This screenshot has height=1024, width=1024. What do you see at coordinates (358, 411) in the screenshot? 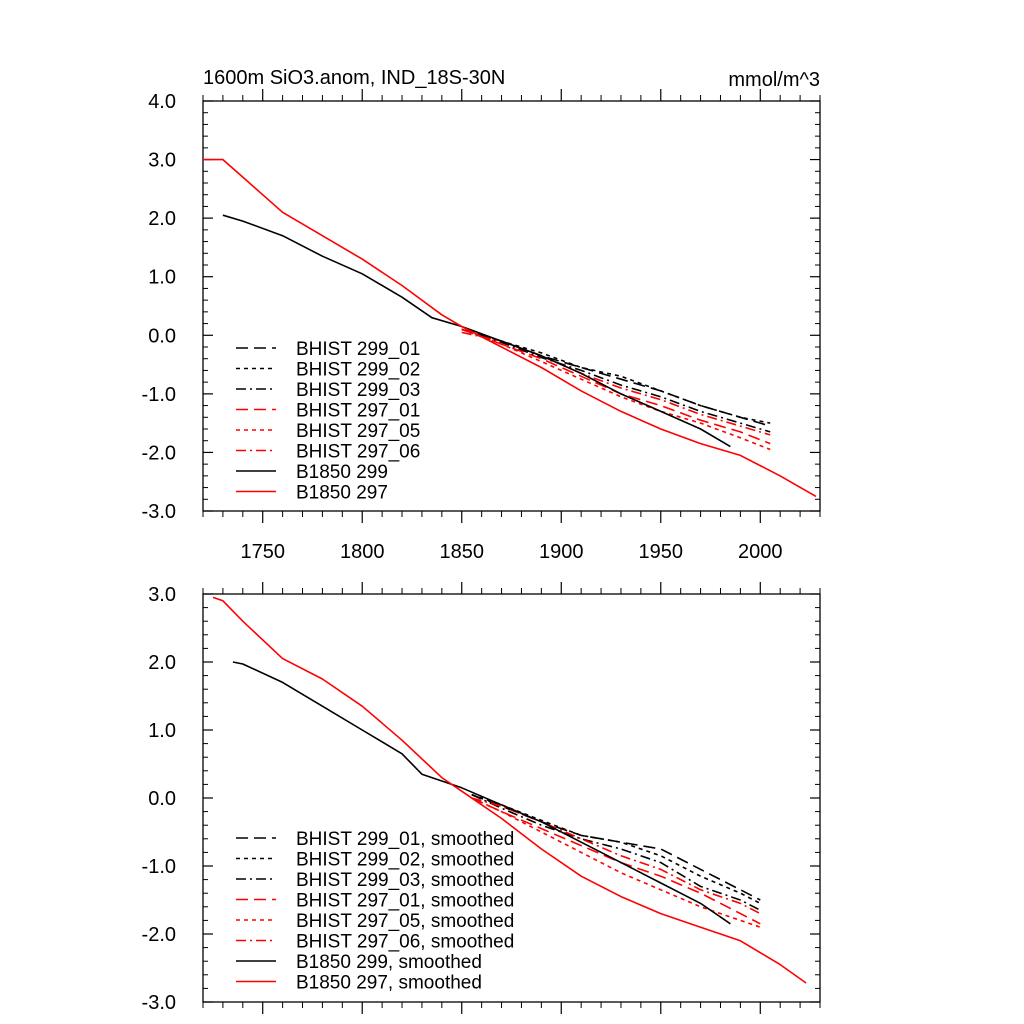
I see `legend-label: BHIST 297_01` at bounding box center [358, 411].